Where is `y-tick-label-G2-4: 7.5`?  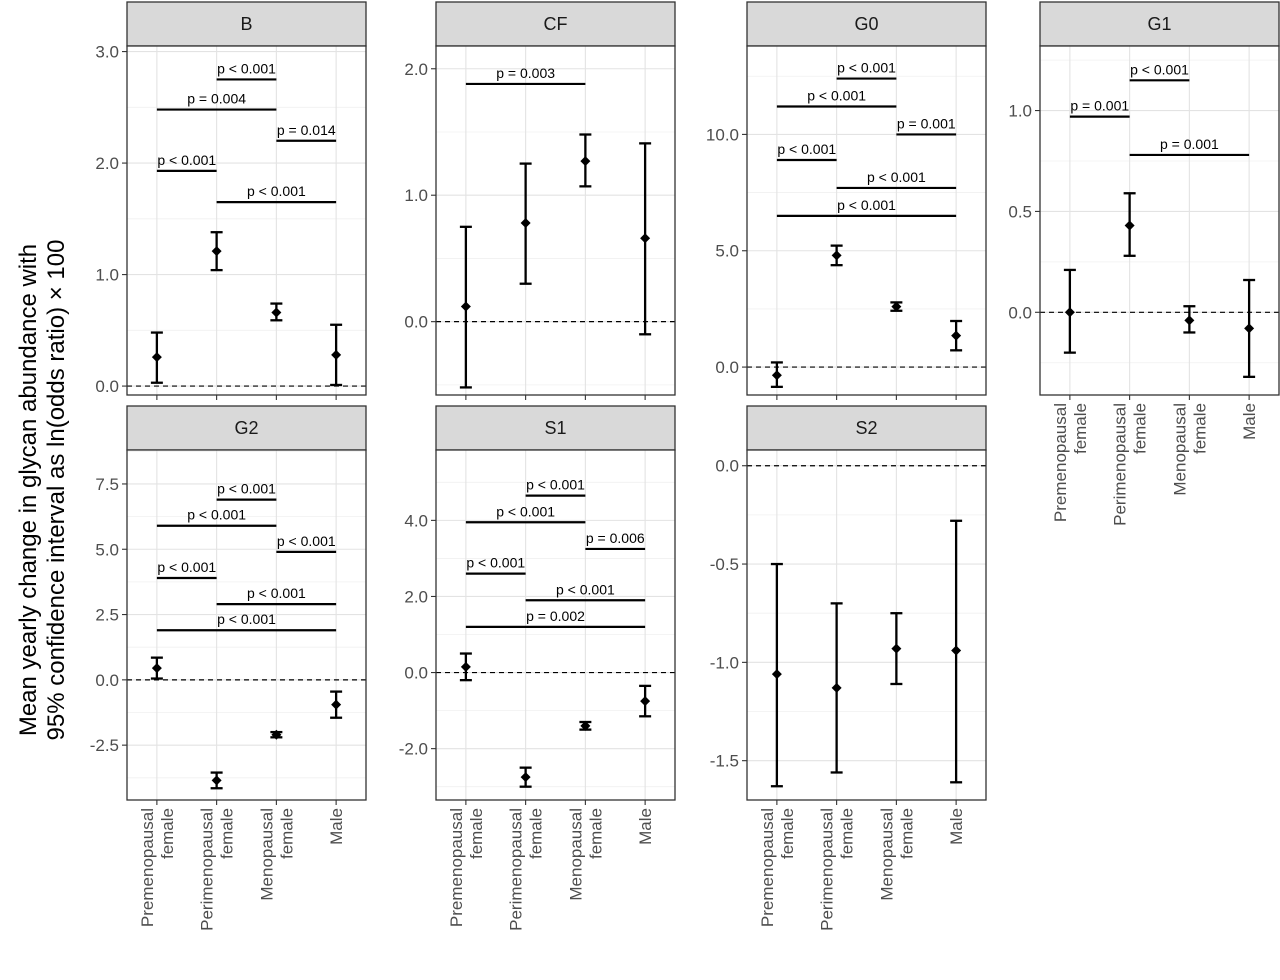
y-tick-label-G2-4: 7.5 is located at coordinates (107, 484).